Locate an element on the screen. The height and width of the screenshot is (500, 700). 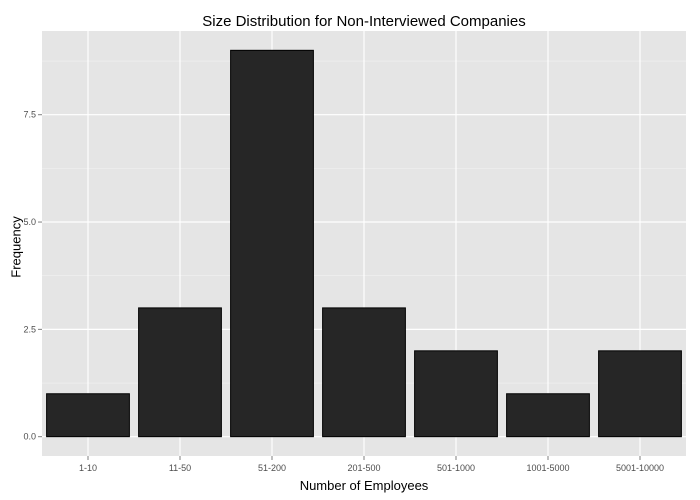
x-tick-label: 501-1000 is located at coordinates (456, 468).